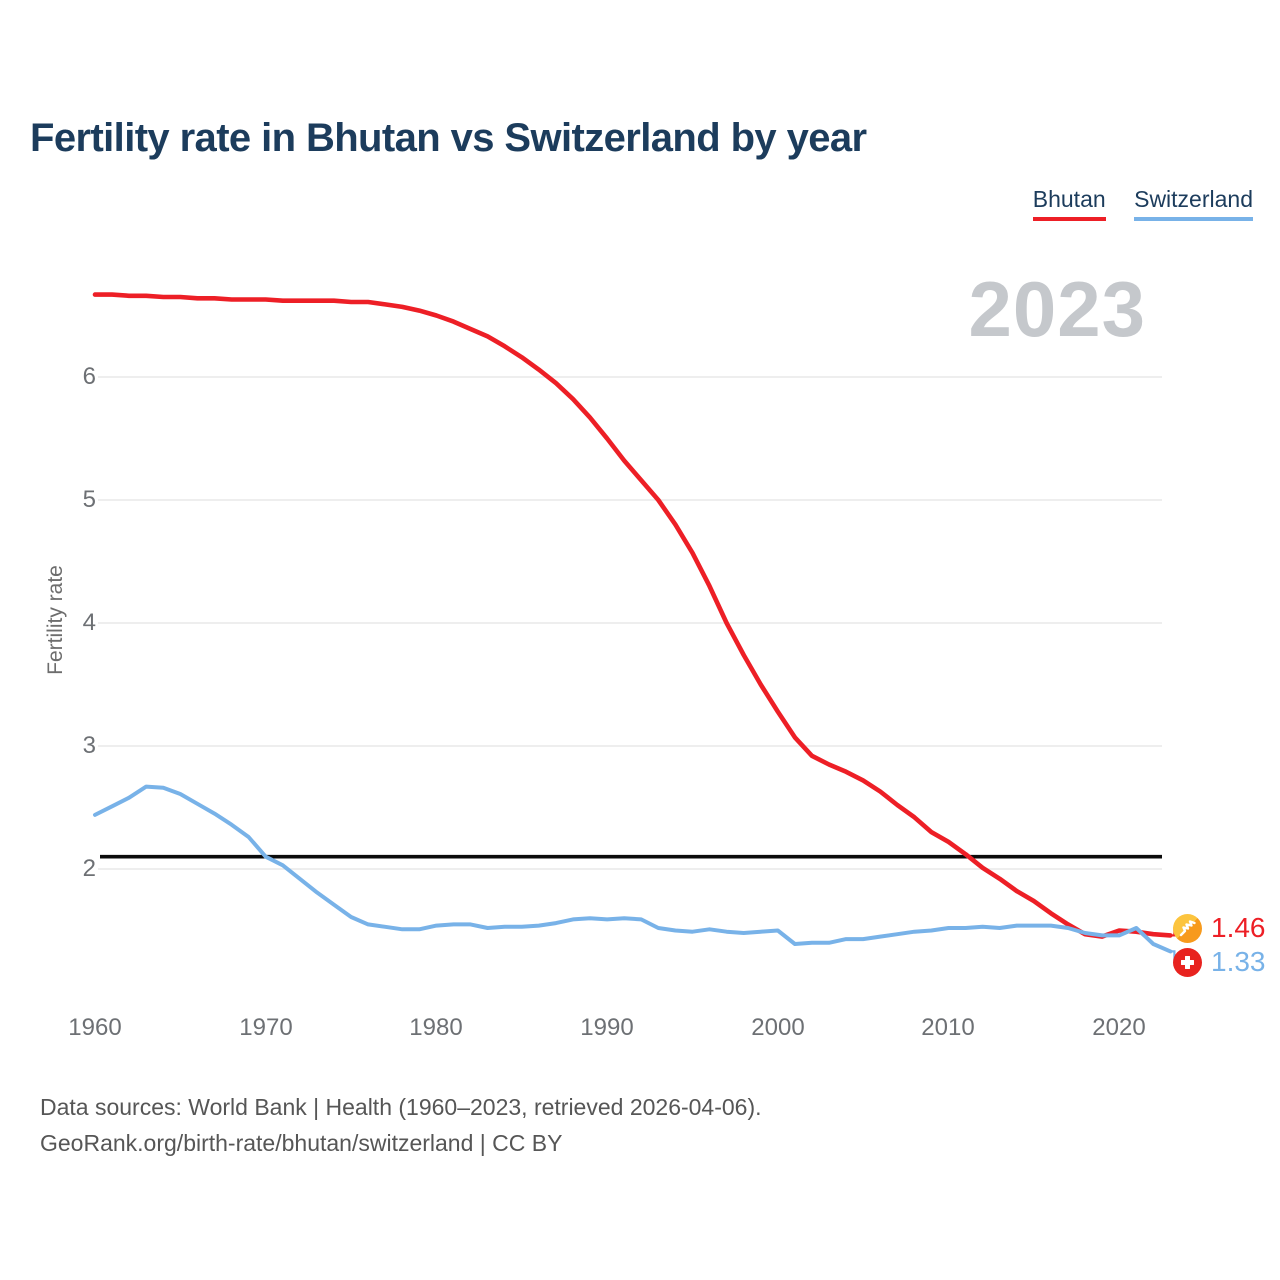 The width and height of the screenshot is (1280, 1280). What do you see at coordinates (1187, 962) in the screenshot?
I see `switzerland-flag-icon` at bounding box center [1187, 962].